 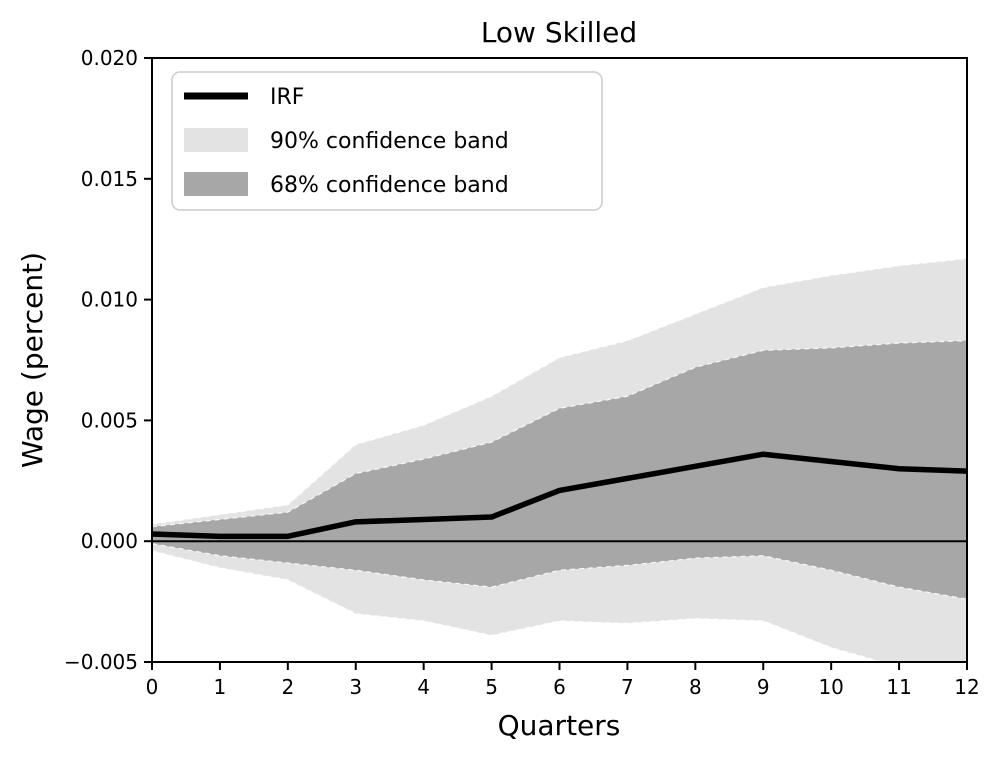 What do you see at coordinates (109, 179) in the screenshot?
I see `y-tick-label: 0.015` at bounding box center [109, 179].